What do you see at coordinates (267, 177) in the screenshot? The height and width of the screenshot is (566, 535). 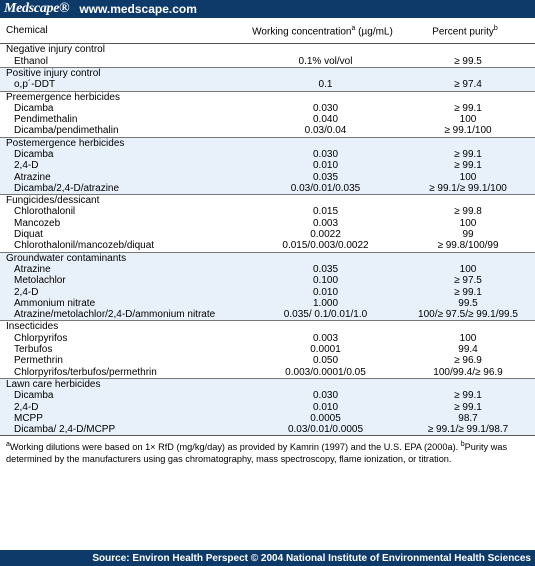 I see `table-row: Atrazine 0.035 100` at bounding box center [267, 177].